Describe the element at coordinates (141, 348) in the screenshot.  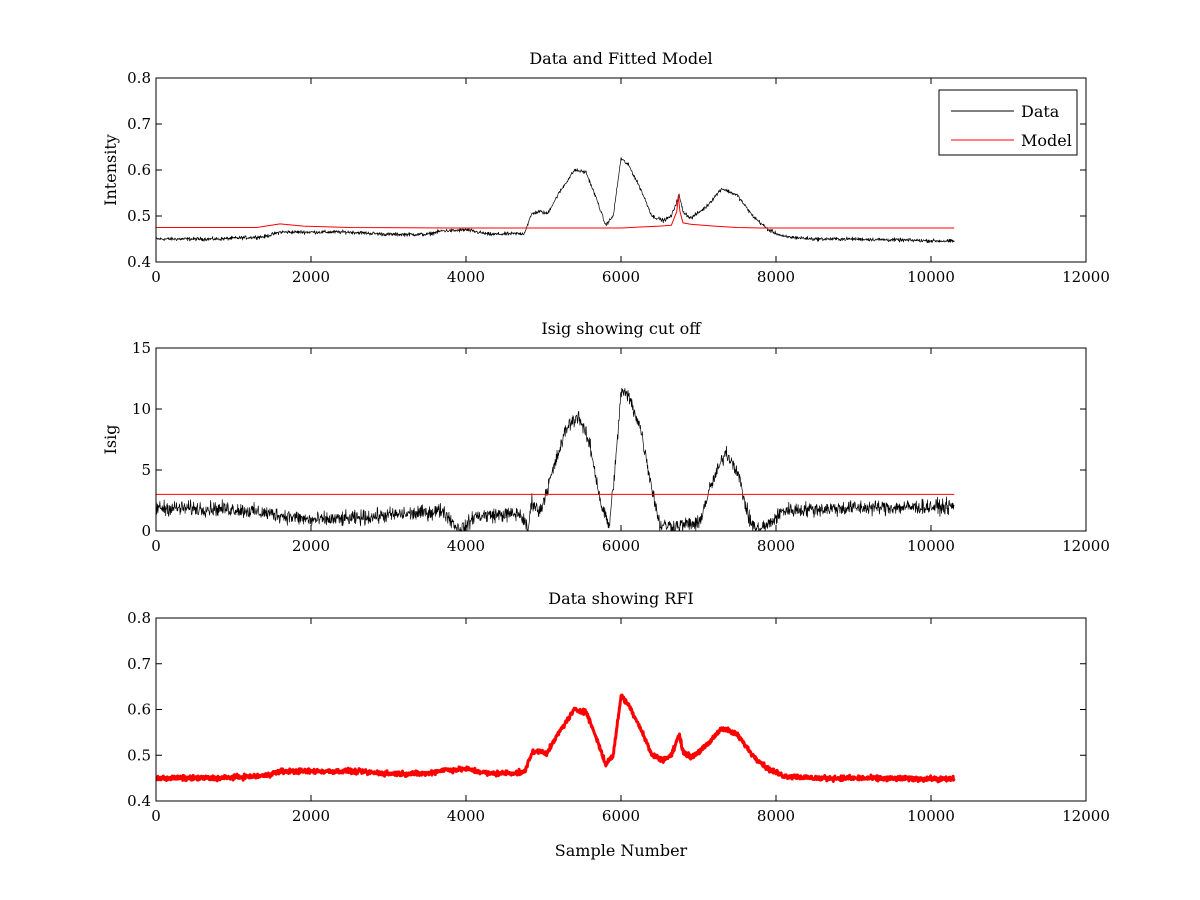
I see `y-tick-label: 15` at that location.